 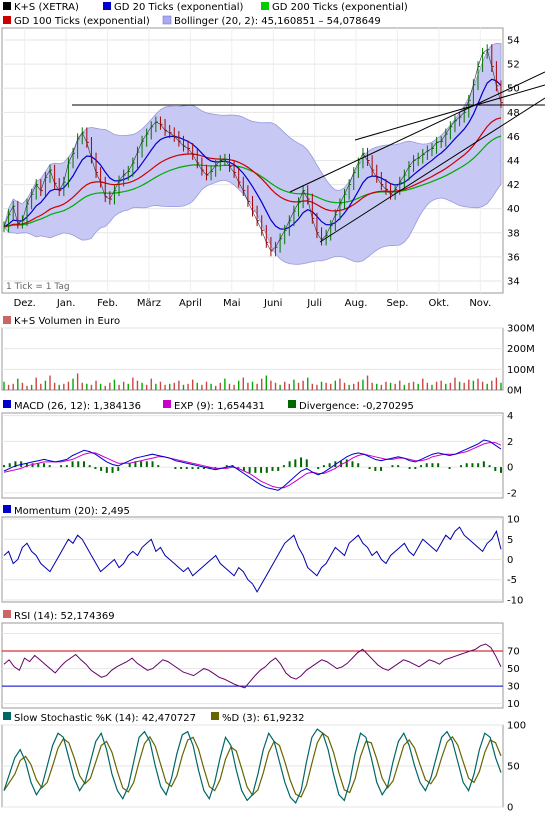 What do you see at coordinates (510, 416) in the screenshot?
I see `macd-tick-label: 4` at bounding box center [510, 416].